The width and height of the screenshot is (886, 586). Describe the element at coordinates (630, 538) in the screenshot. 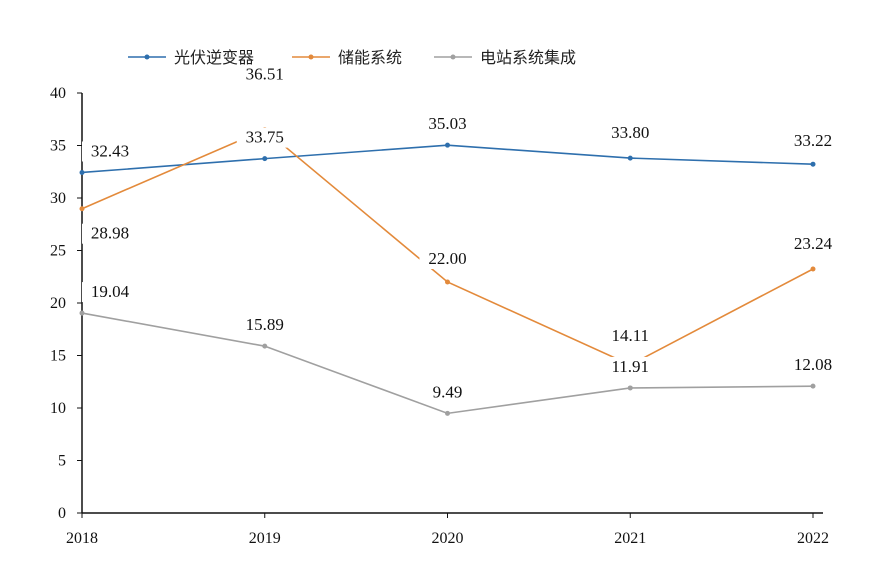

I see `x-tick-label: 2021` at that location.